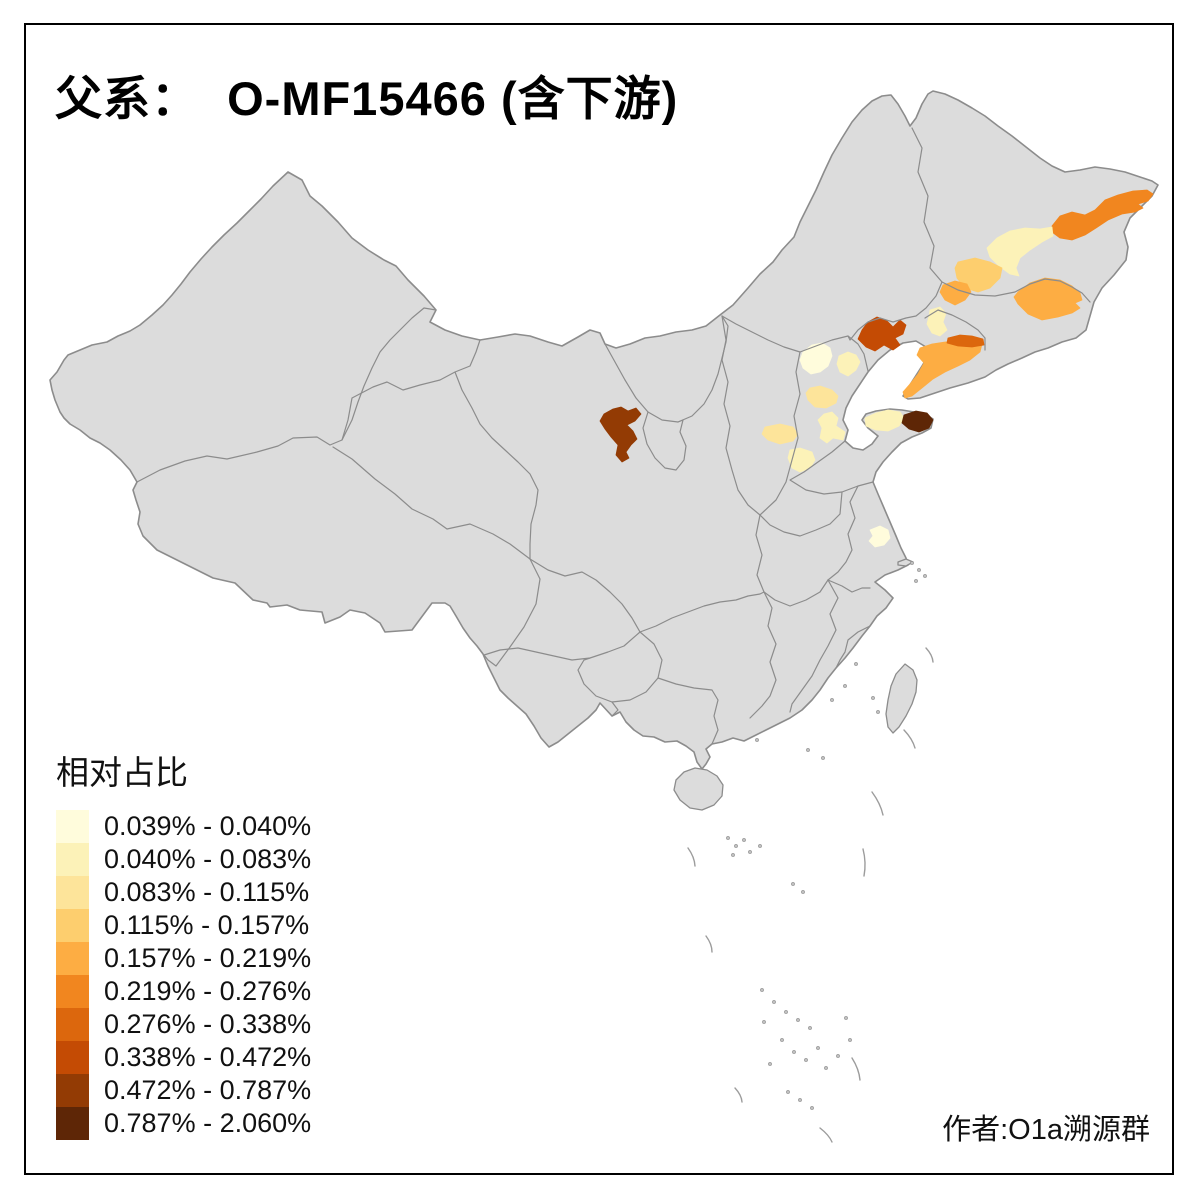 This screenshot has height=1200, width=1200. What do you see at coordinates (207, 925) in the screenshot?
I see `legend-label: 0.115% - 0.157%` at bounding box center [207, 925].